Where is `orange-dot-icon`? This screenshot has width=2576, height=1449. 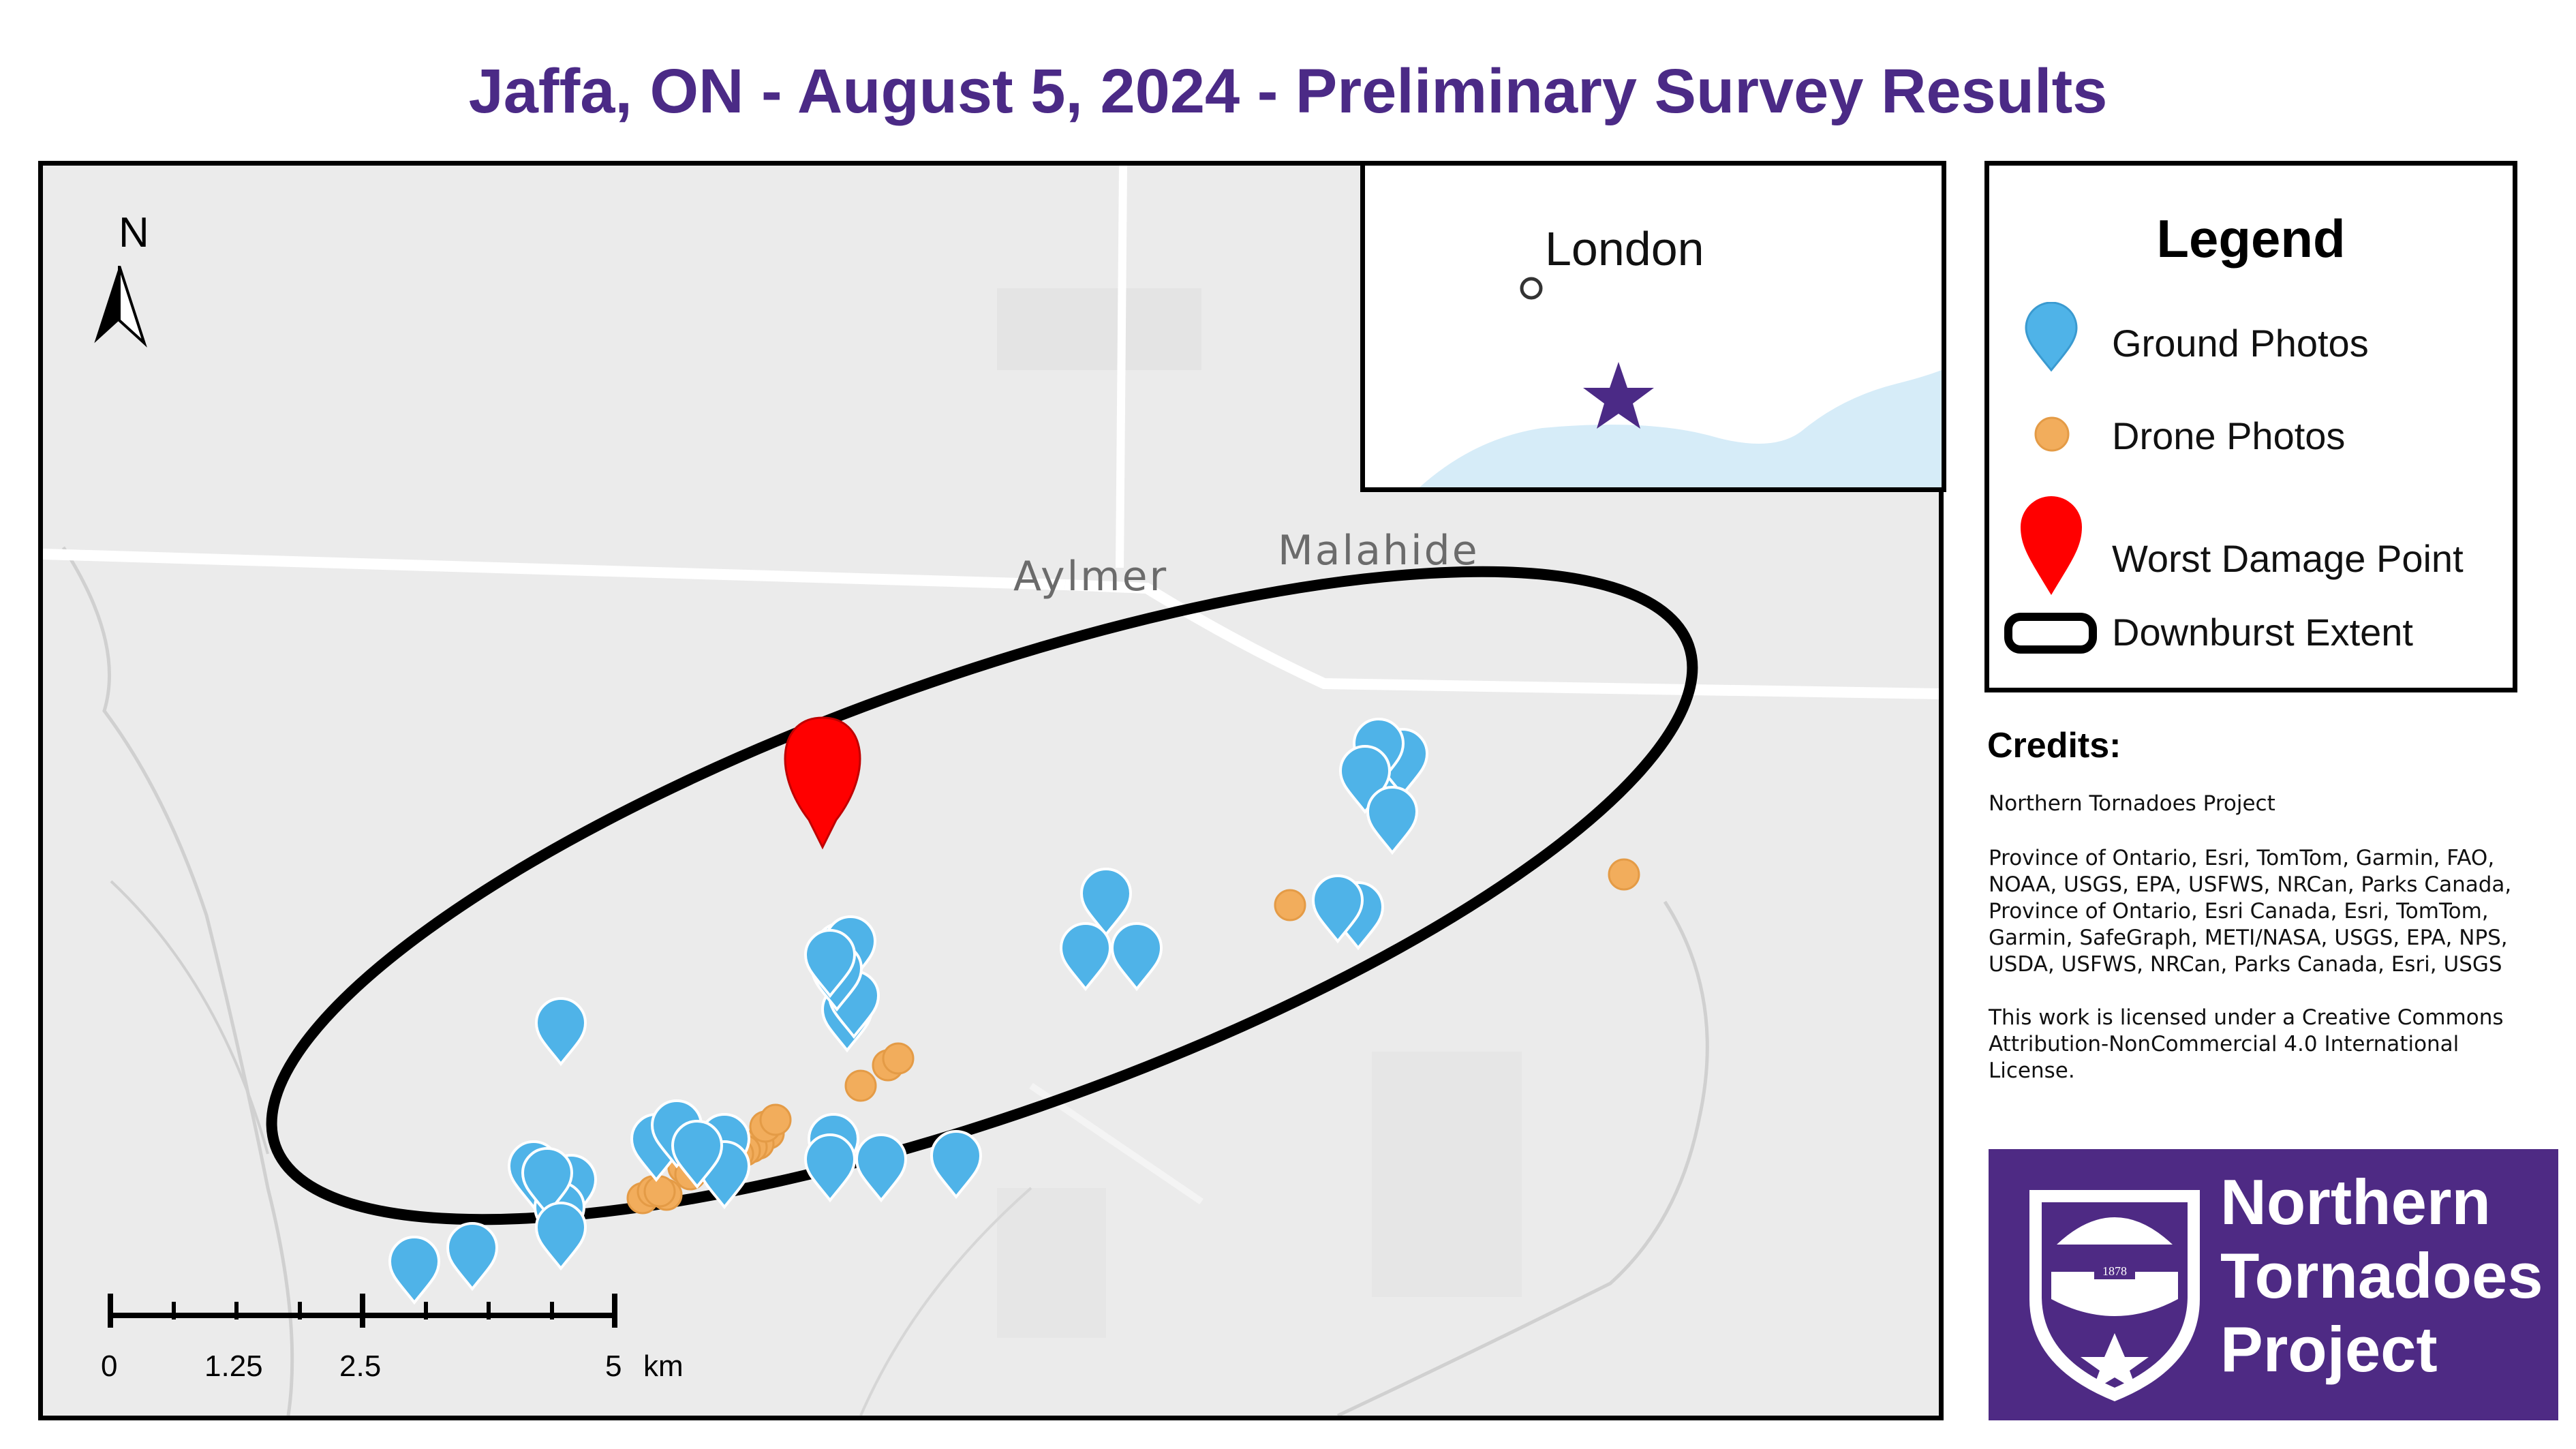 orange-dot-icon is located at coordinates (2052, 434).